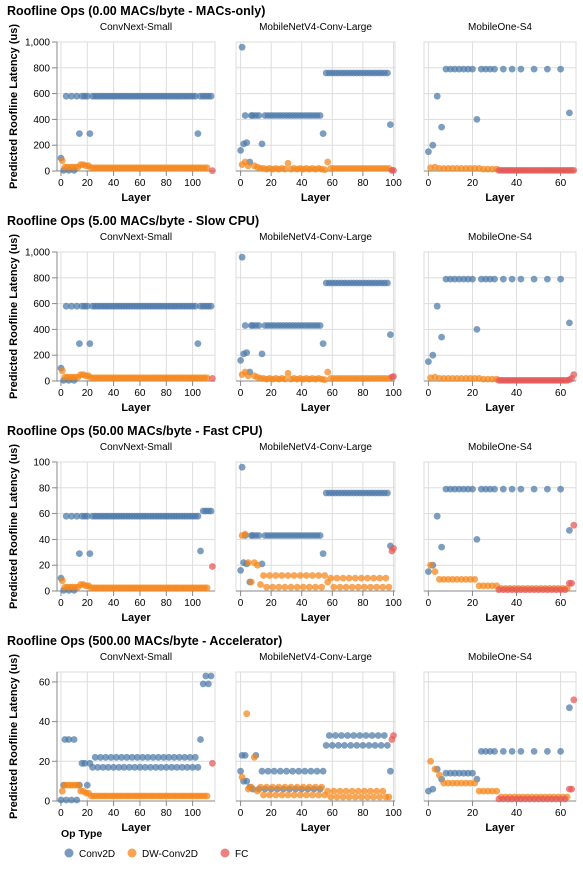  Describe the element at coordinates (41, 68) in the screenshot. I see `y-tick-label: 800` at that location.